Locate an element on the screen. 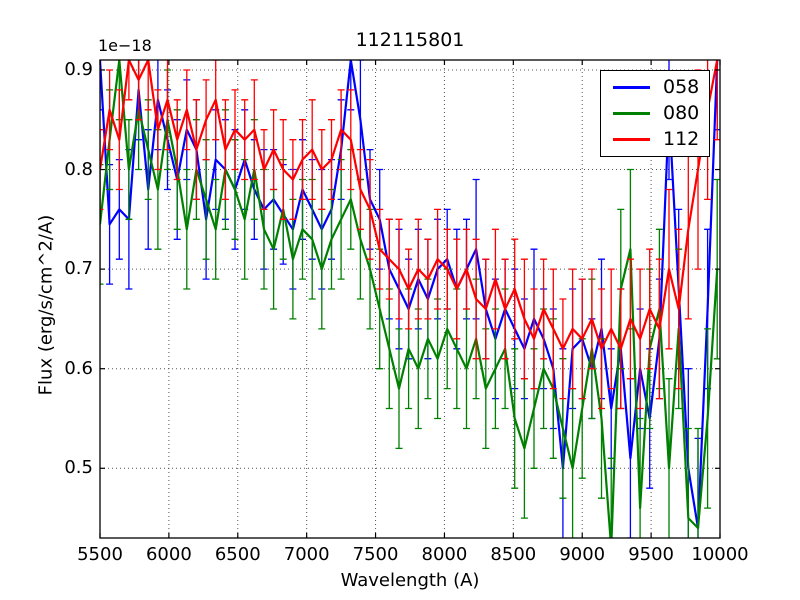 Image resolution: width=800 pixels, height=600 pixels. x-axis-label: Wavelength (A) is located at coordinates (410, 580).